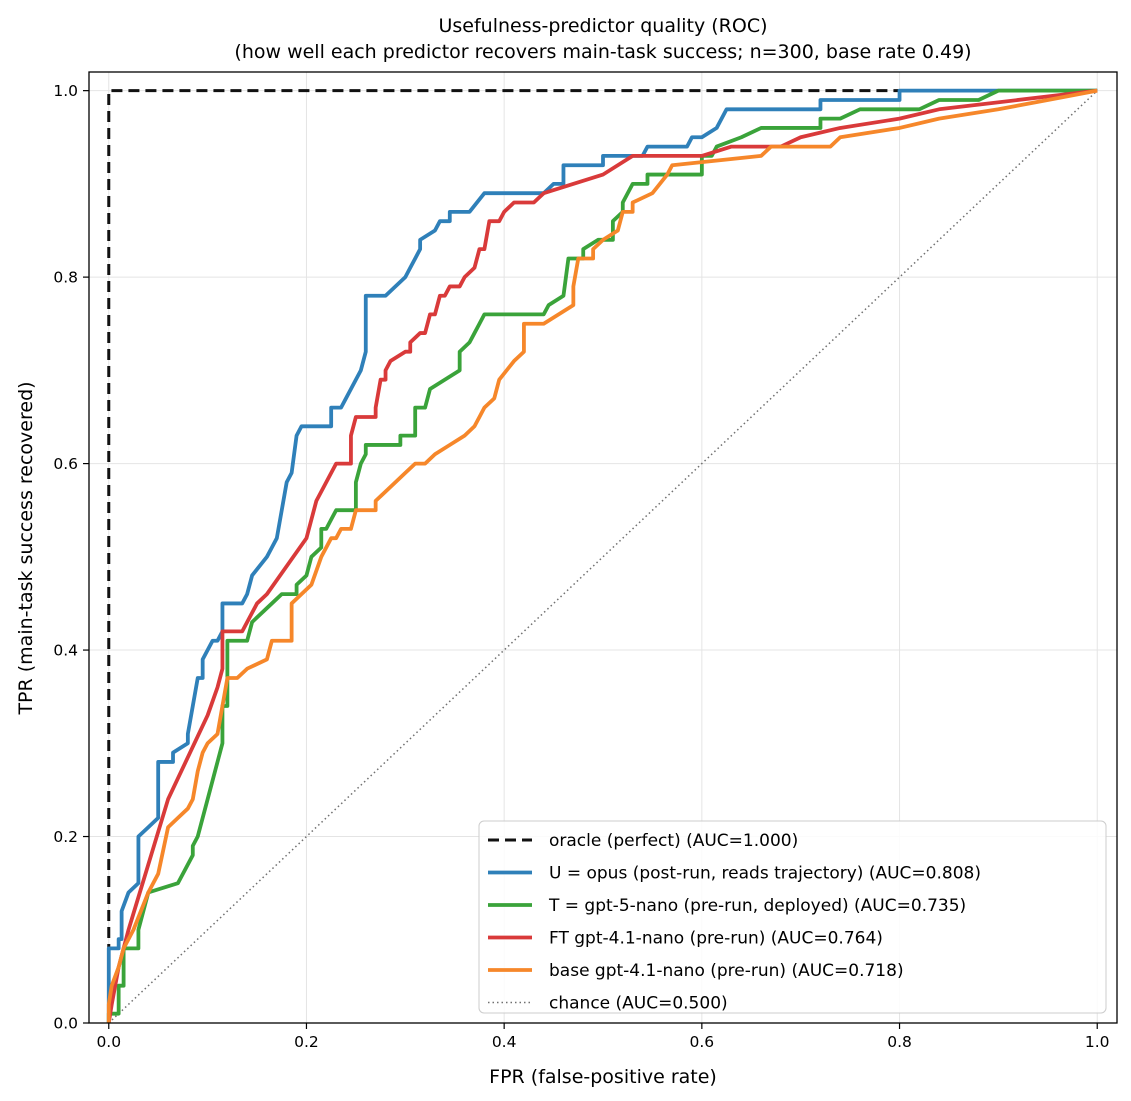 The width and height of the screenshot is (1131, 1101). Describe the element at coordinates (504, 1042) in the screenshot. I see `x-tick-label: 0.4` at that location.